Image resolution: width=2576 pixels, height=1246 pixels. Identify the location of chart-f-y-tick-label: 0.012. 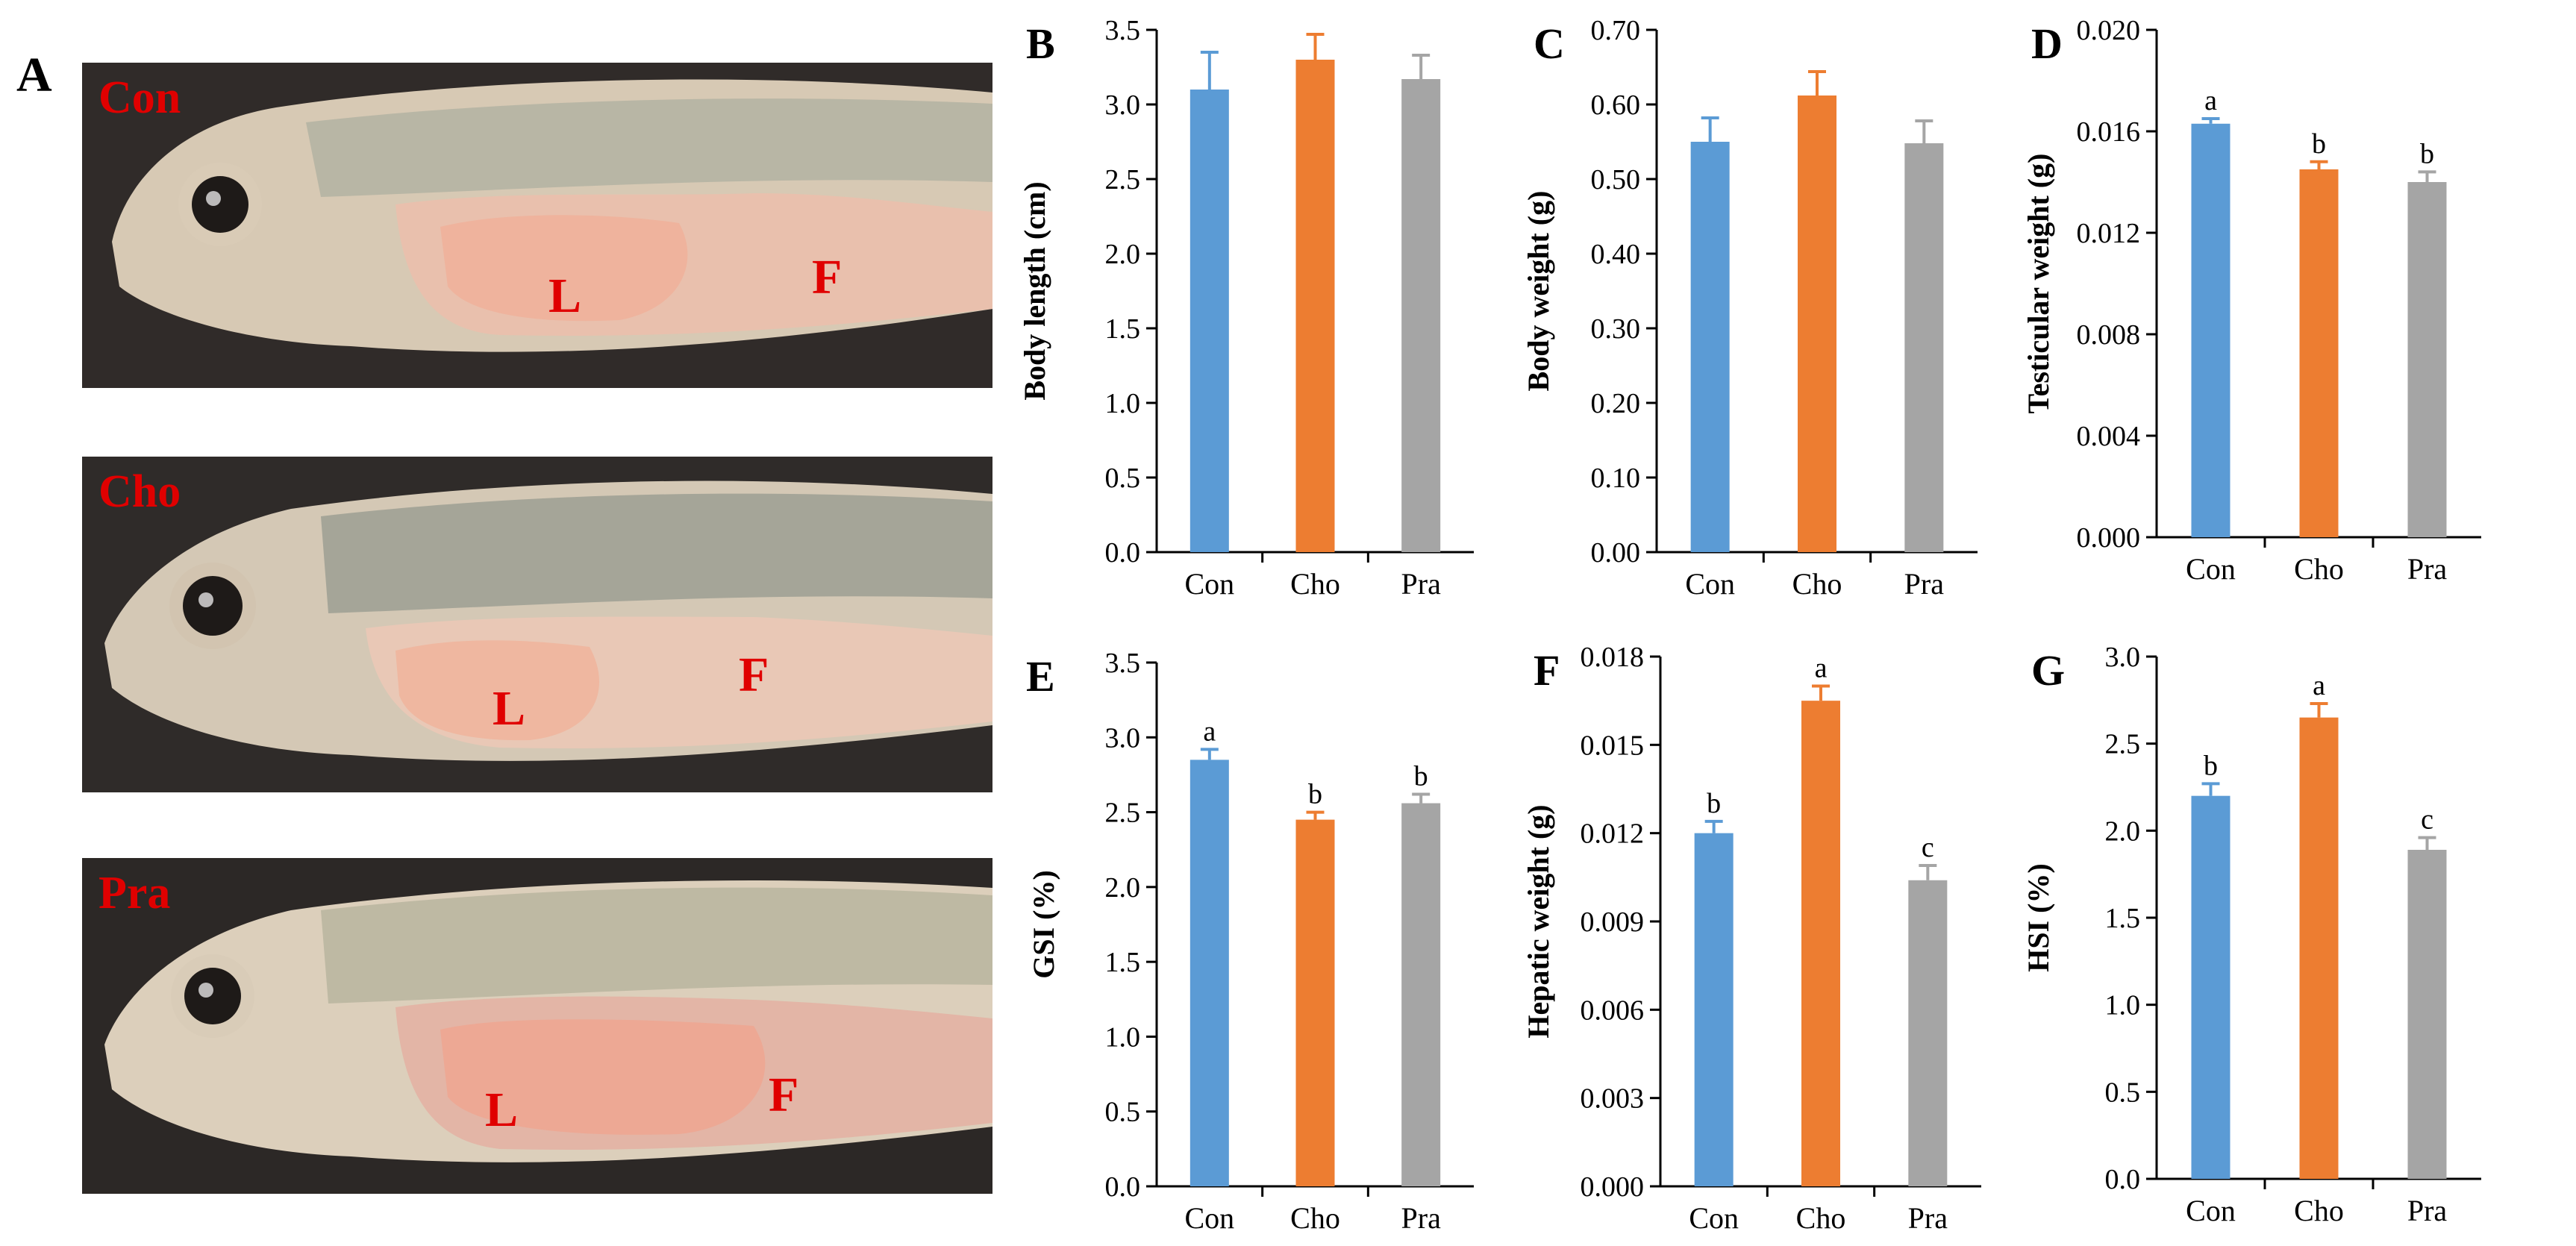
(1613, 834).